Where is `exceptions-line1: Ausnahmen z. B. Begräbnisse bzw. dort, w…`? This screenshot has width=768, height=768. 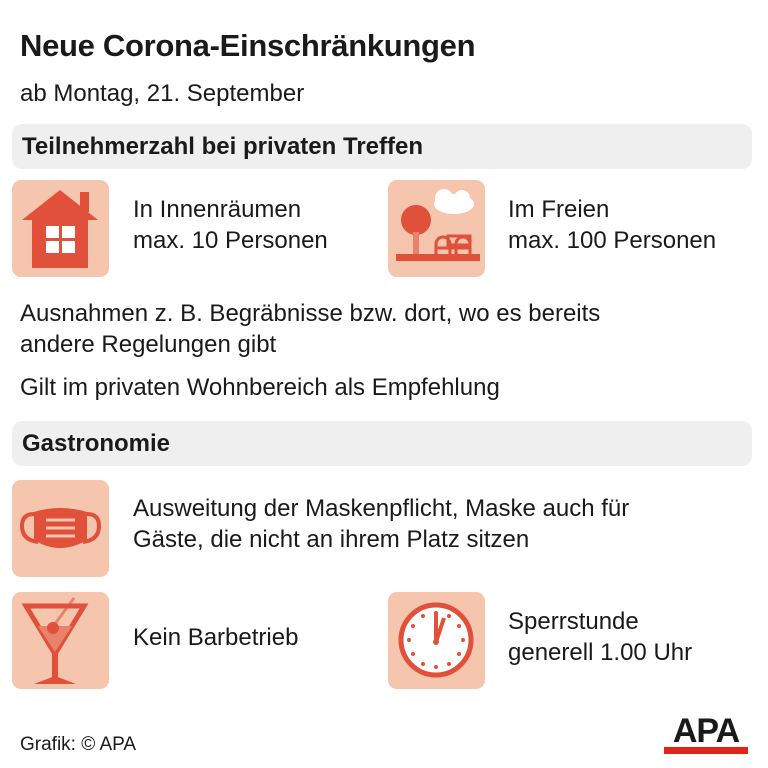 exceptions-line1: Ausnahmen z. B. Begräbnisse bzw. dort, w… is located at coordinates (310, 313).